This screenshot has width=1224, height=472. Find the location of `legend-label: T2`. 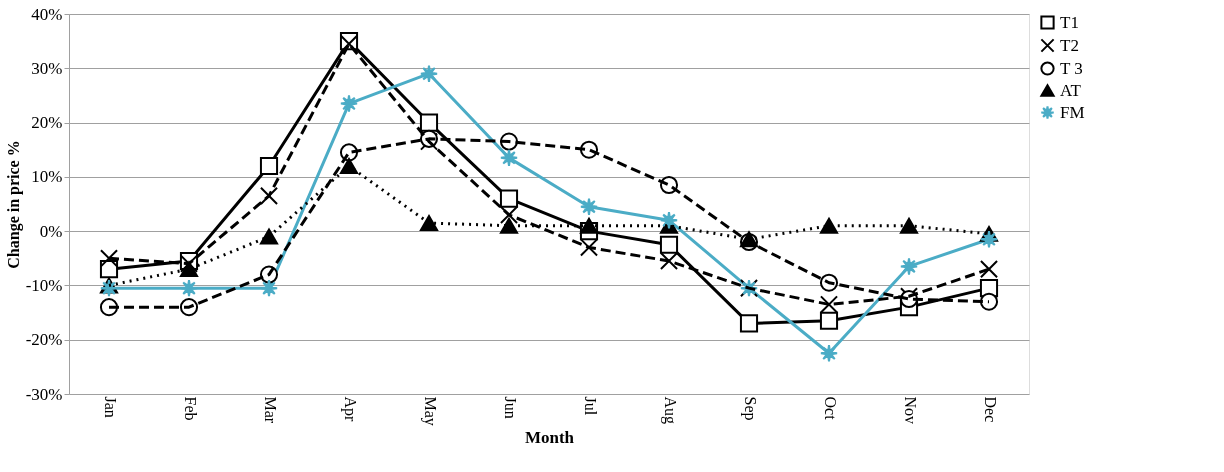

legend-label: T2 is located at coordinates (1069, 45).